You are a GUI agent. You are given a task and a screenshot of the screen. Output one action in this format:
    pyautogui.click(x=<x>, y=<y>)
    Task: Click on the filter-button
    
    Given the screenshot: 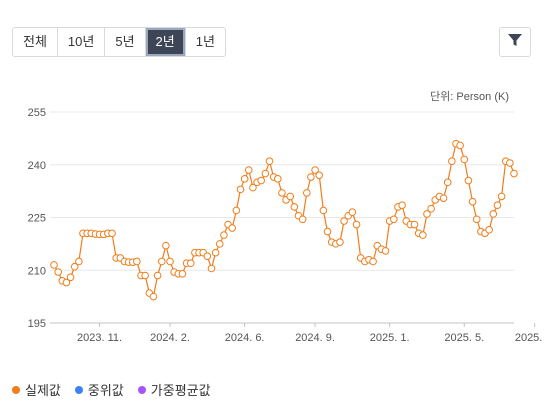 What is the action you would take?
    pyautogui.click(x=515, y=42)
    